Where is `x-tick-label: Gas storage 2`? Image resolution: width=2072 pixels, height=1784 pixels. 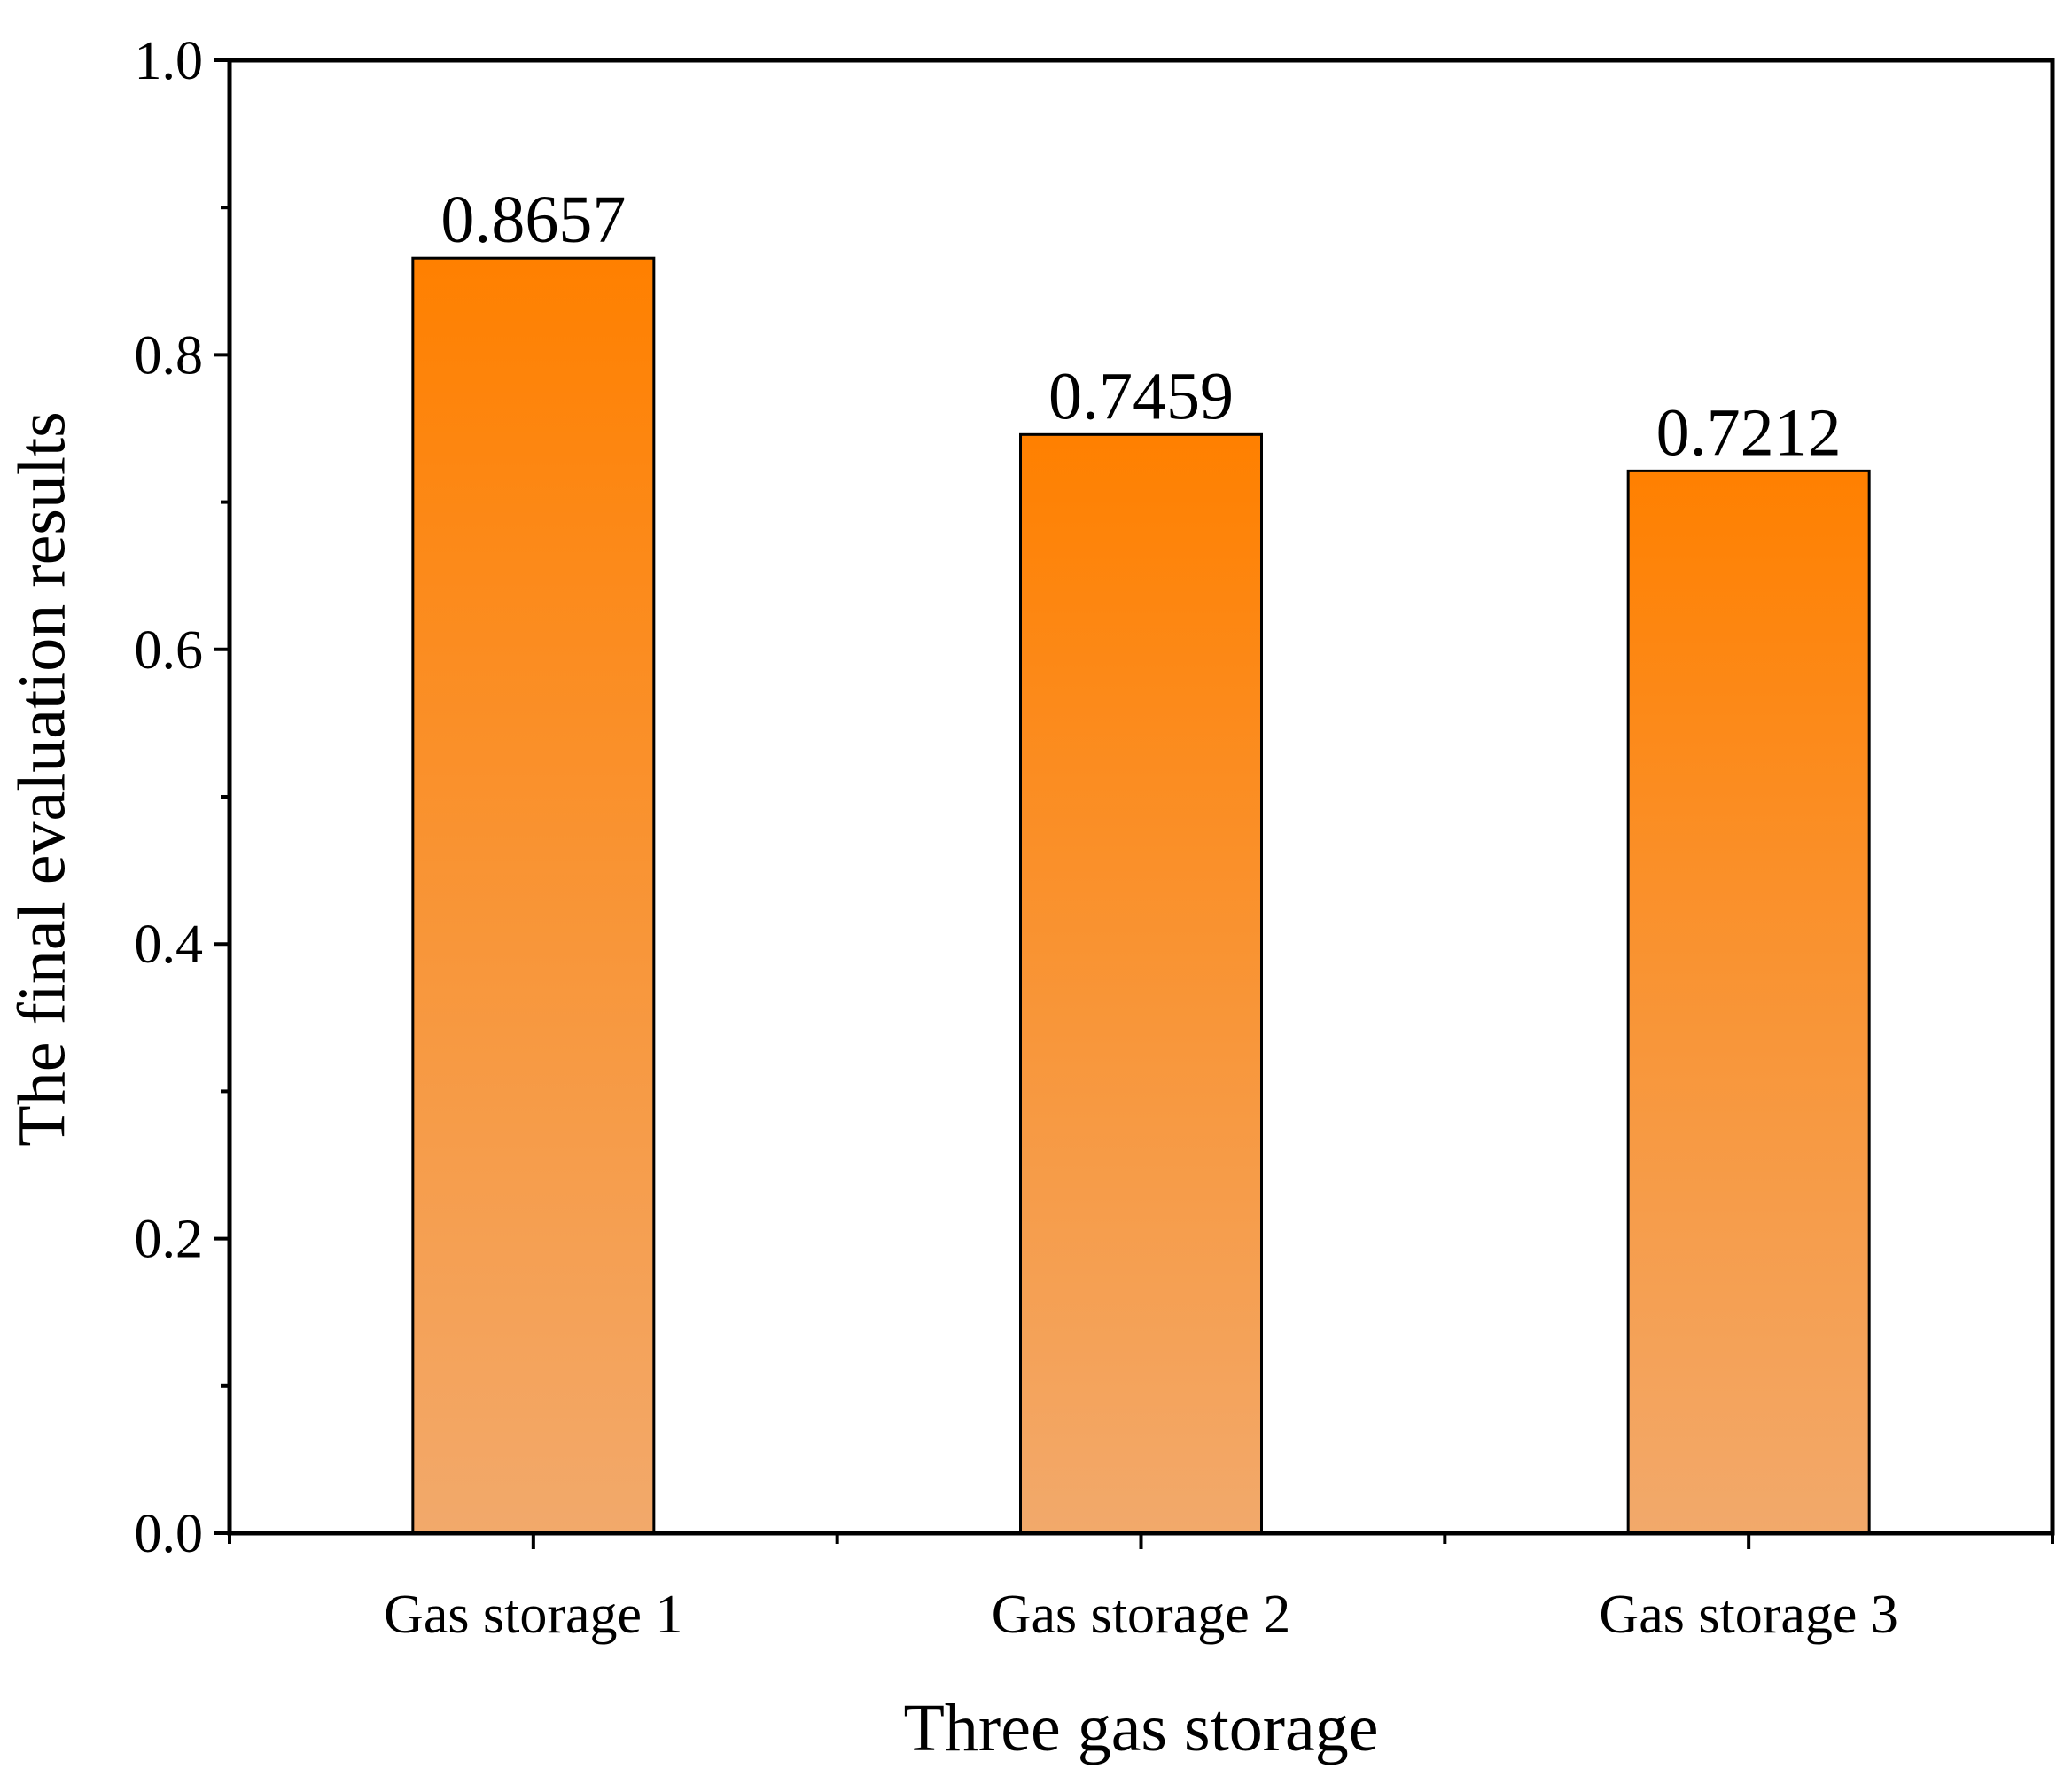
x-tick-label: Gas storage 2 is located at coordinates (1141, 1615).